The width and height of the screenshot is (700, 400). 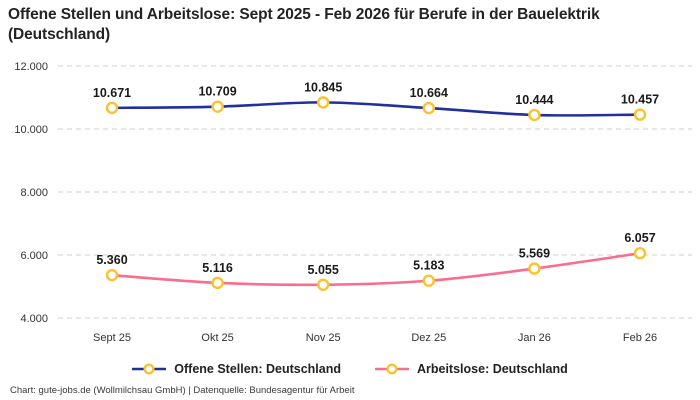 What do you see at coordinates (640, 100) in the screenshot?
I see `data-label: 10.457` at bounding box center [640, 100].